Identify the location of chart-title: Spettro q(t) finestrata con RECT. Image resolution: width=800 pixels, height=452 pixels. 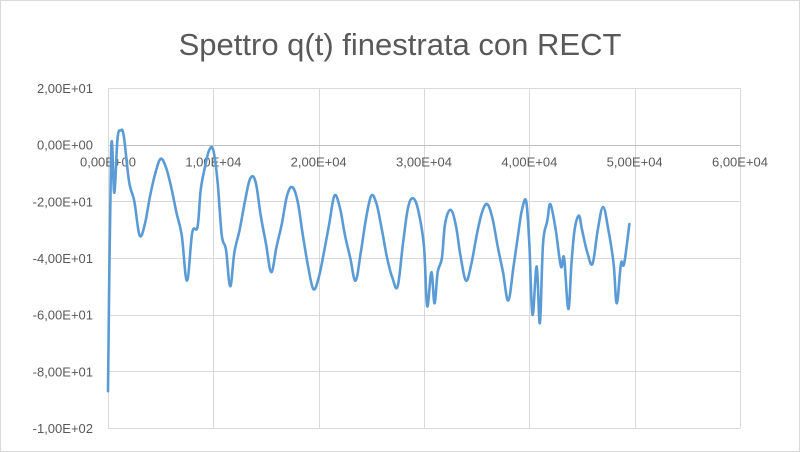
(400, 44).